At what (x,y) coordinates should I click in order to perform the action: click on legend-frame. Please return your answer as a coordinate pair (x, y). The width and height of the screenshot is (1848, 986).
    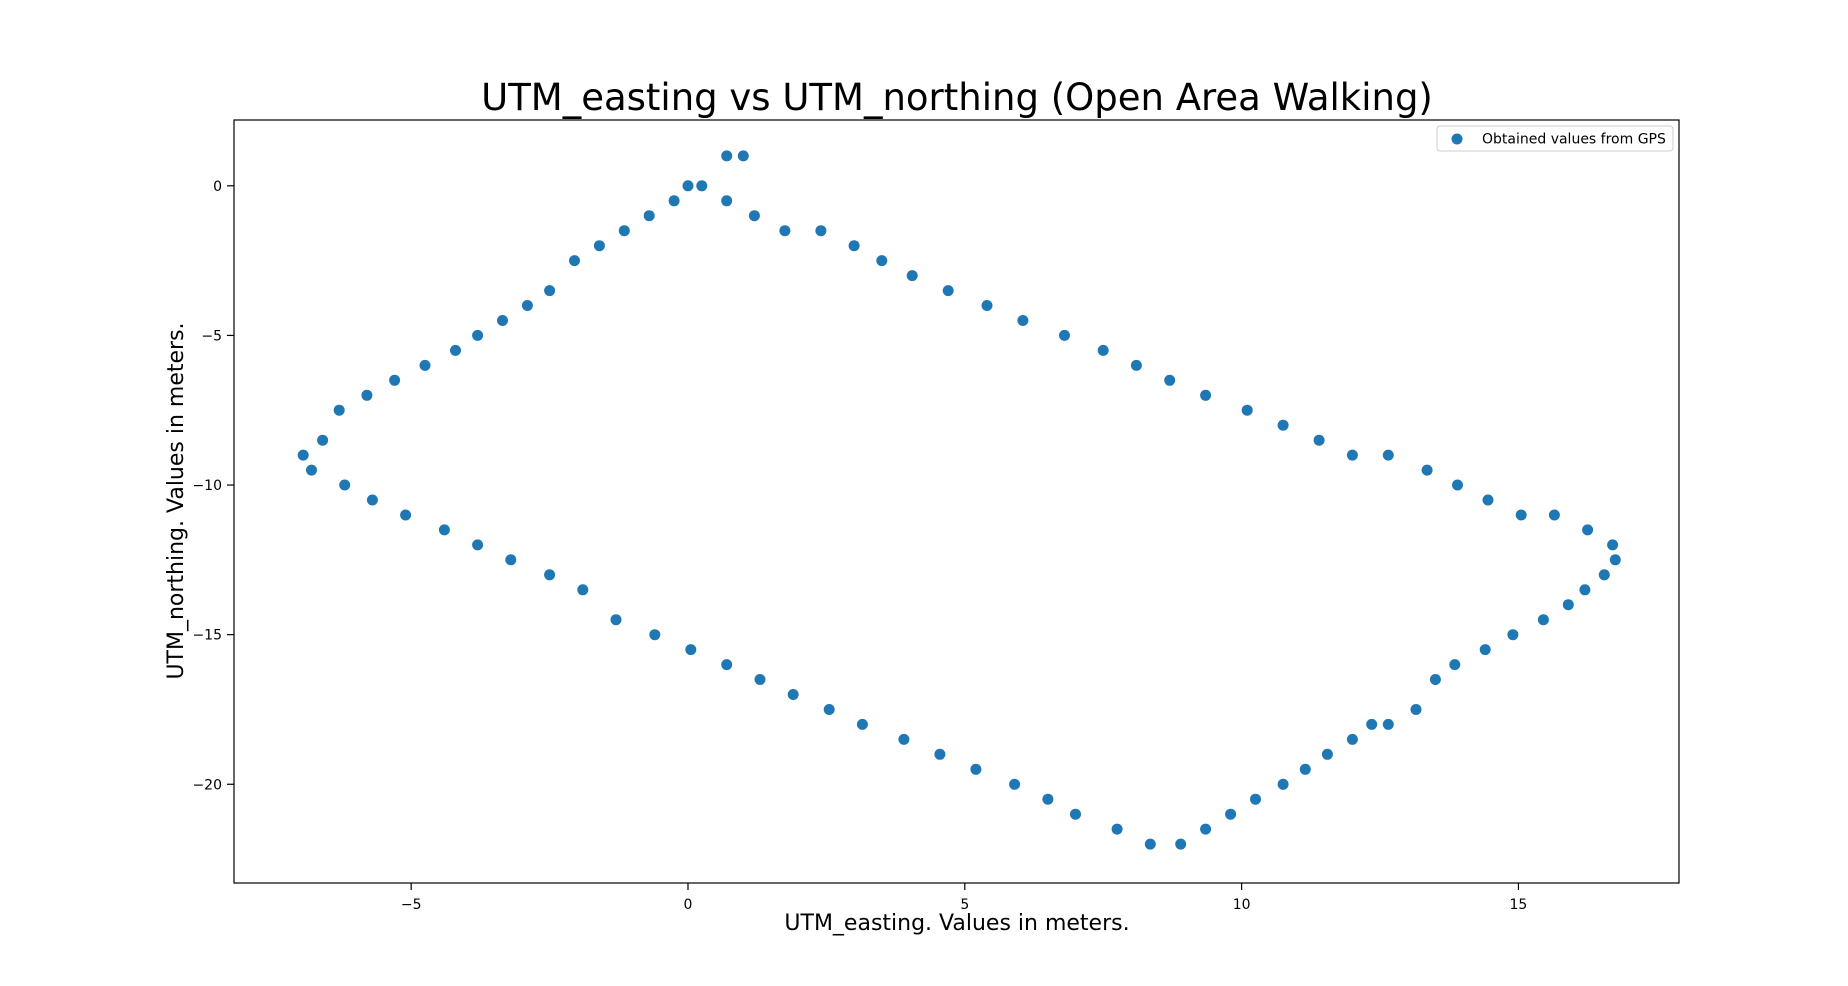
    Looking at the image, I should click on (1555, 138).